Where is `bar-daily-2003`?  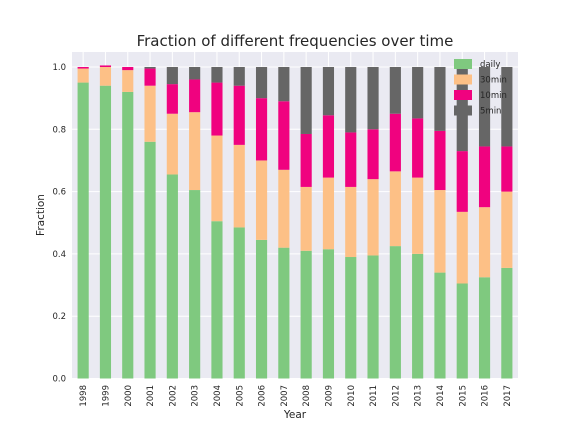 bar-daily-2003 is located at coordinates (195, 284).